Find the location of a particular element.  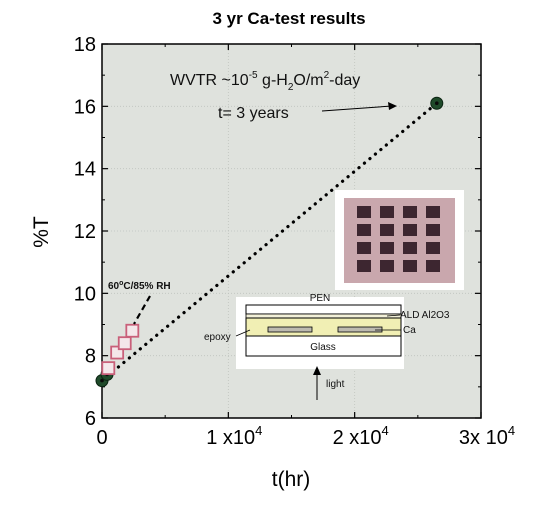

y-tick-label: 16 is located at coordinates (85, 107).